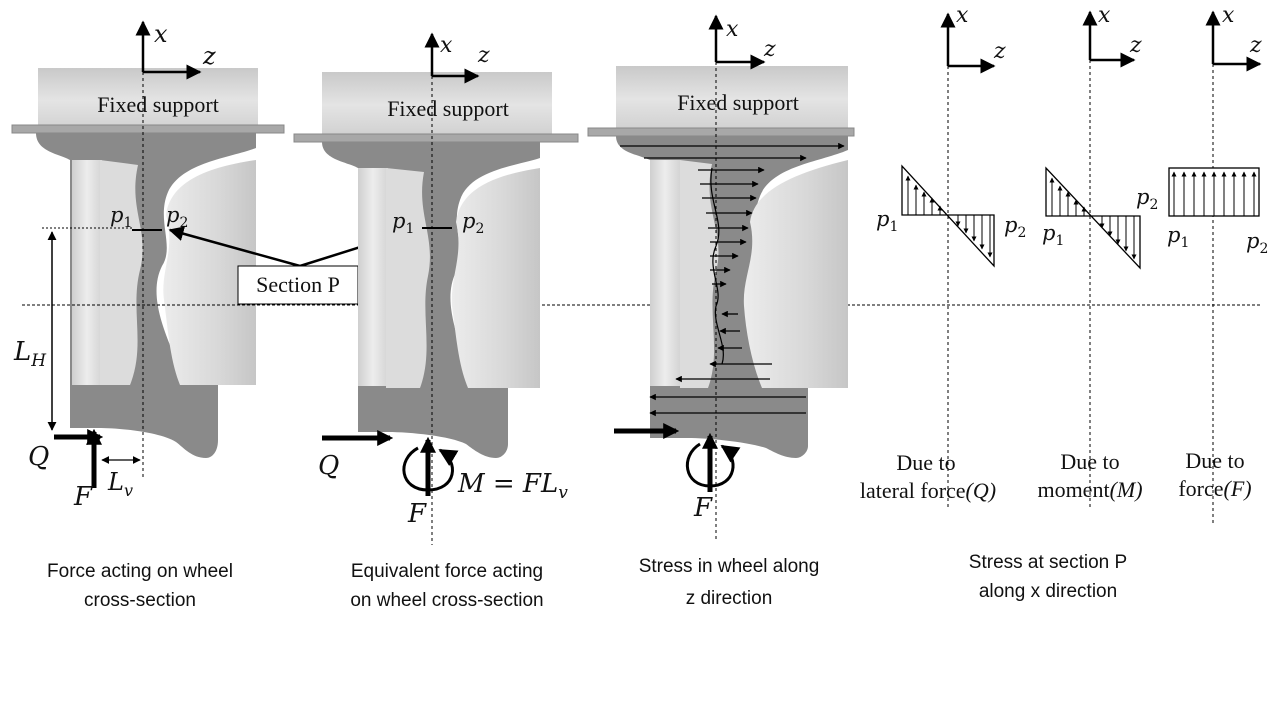  I want to click on caption-panel-3-line1: Stress in wheel along, so click(729, 566).